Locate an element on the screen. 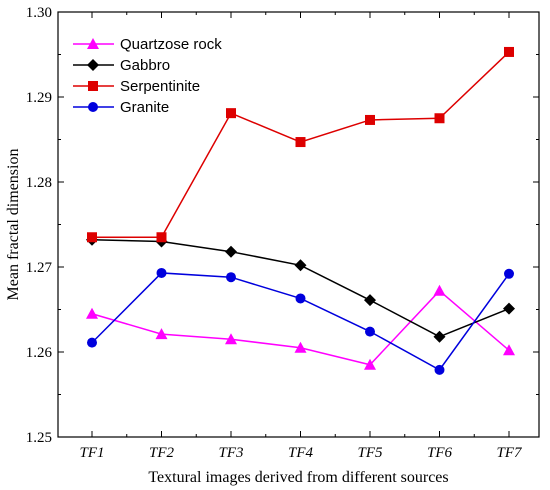 The width and height of the screenshot is (550, 490). y-tick-label: 1.25 is located at coordinates (39, 438).